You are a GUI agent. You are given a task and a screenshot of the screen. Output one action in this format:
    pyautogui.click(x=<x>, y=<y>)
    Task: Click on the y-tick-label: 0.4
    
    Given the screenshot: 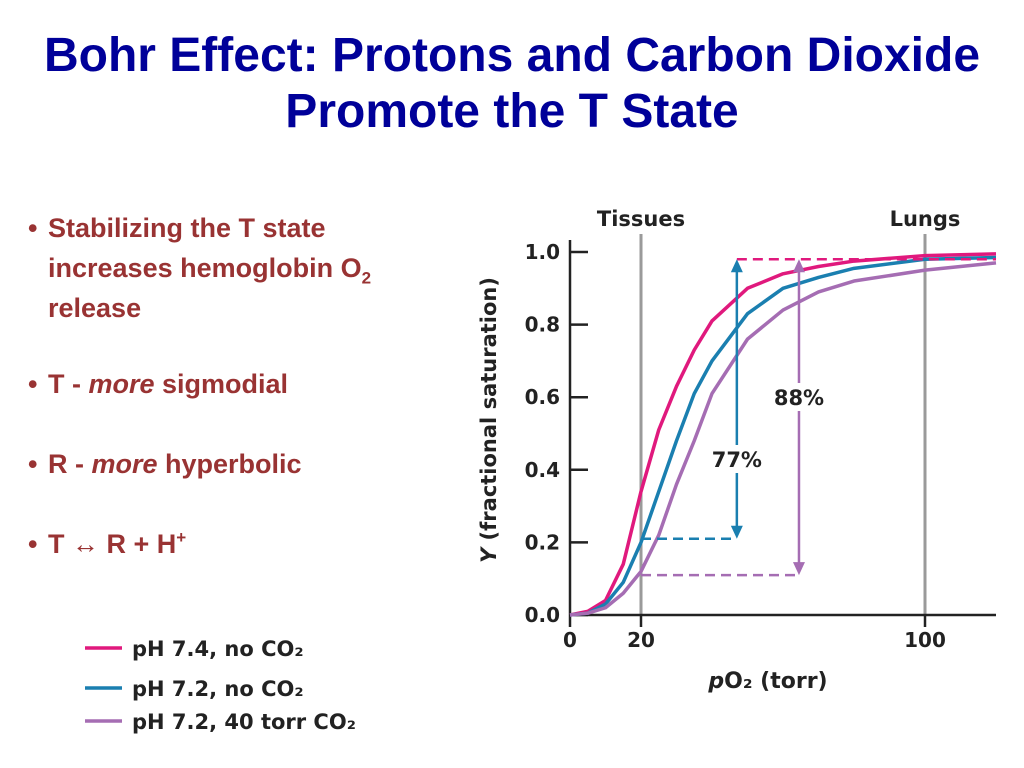 What is the action you would take?
    pyautogui.click(x=542, y=470)
    